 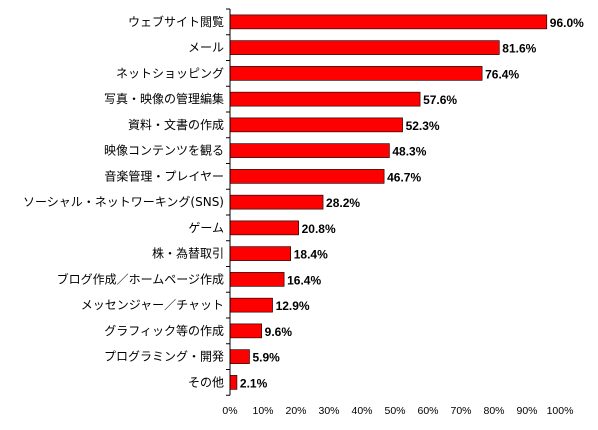 I want to click on x-tick-label: 70%, so click(x=460, y=411).